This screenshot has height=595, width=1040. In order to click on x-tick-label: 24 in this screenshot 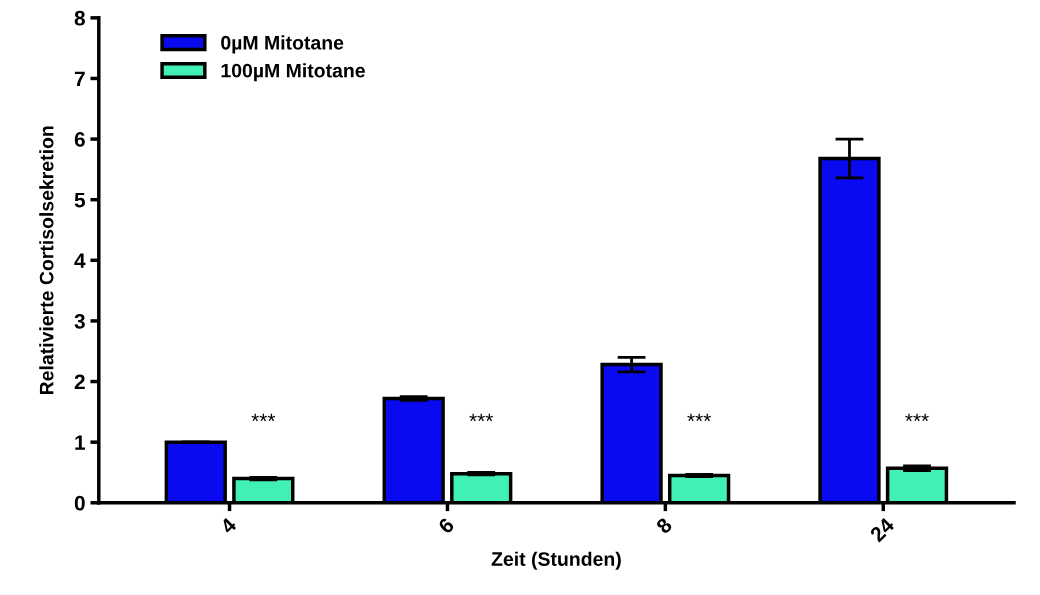, I will do `click(882, 529)`.